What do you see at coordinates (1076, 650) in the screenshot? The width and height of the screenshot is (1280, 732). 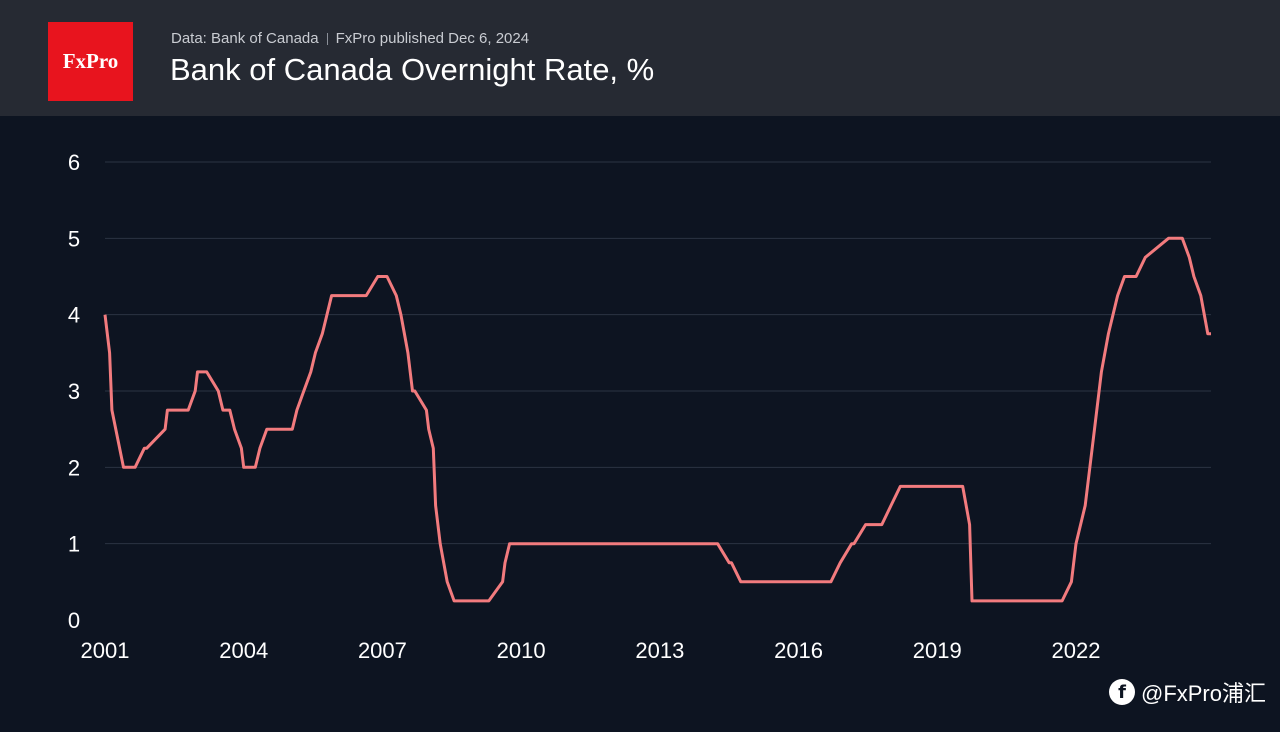 I see `x-tick-label: 2022` at bounding box center [1076, 650].